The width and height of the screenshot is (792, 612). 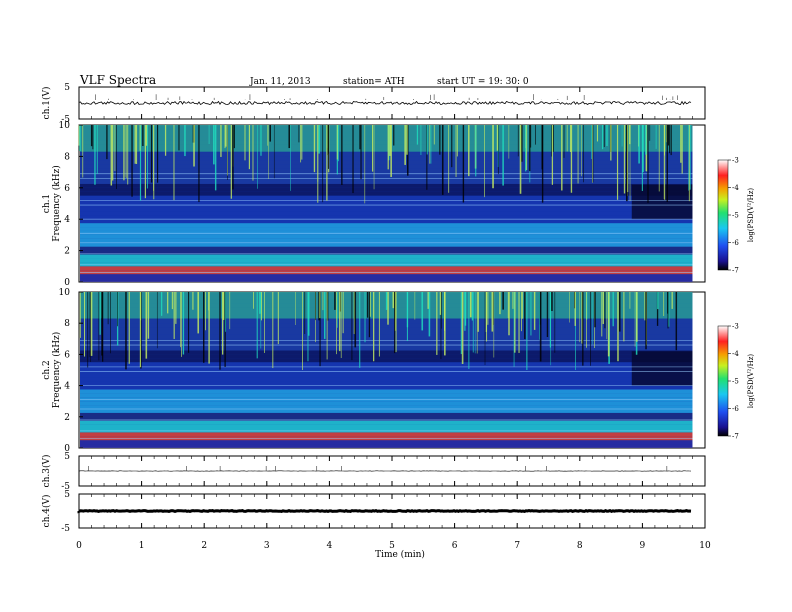 What do you see at coordinates (455, 546) in the screenshot?
I see `x-tick-label: 6` at bounding box center [455, 546].